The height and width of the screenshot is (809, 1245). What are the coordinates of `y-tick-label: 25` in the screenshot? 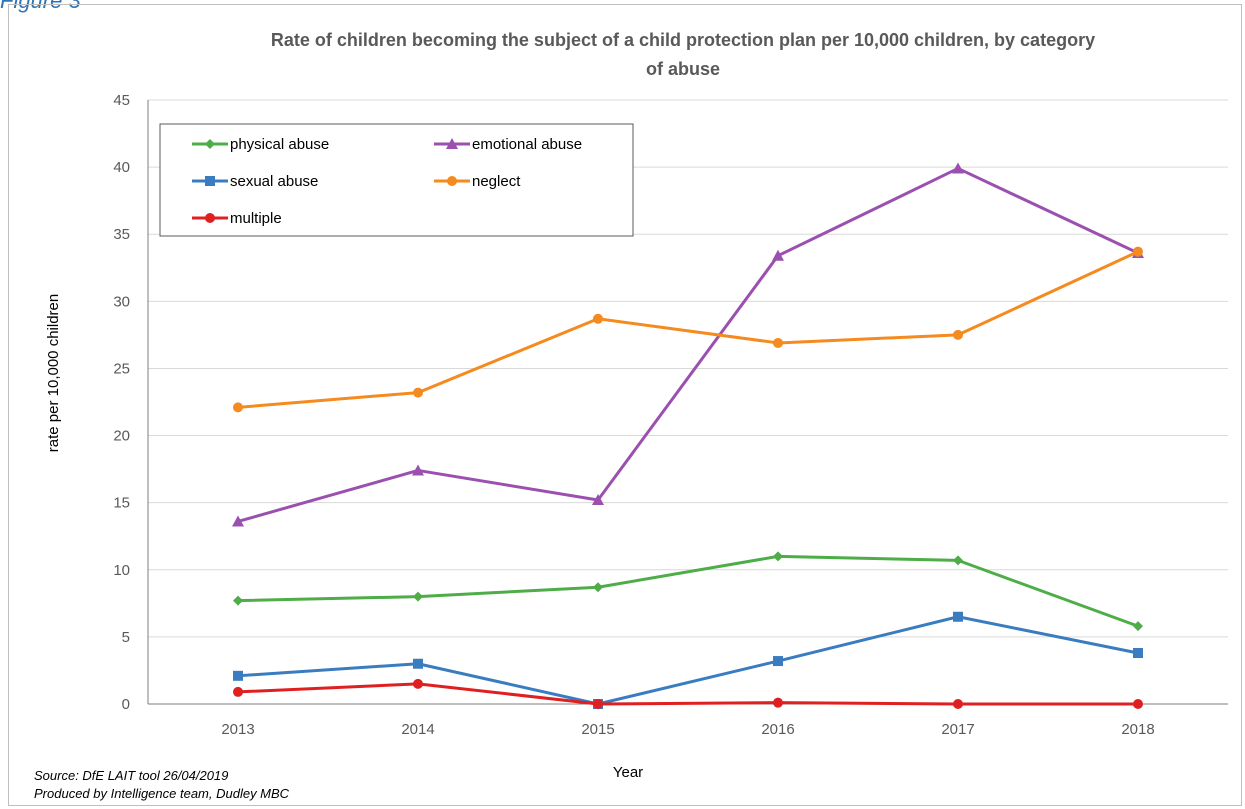 It's located at (121, 368).